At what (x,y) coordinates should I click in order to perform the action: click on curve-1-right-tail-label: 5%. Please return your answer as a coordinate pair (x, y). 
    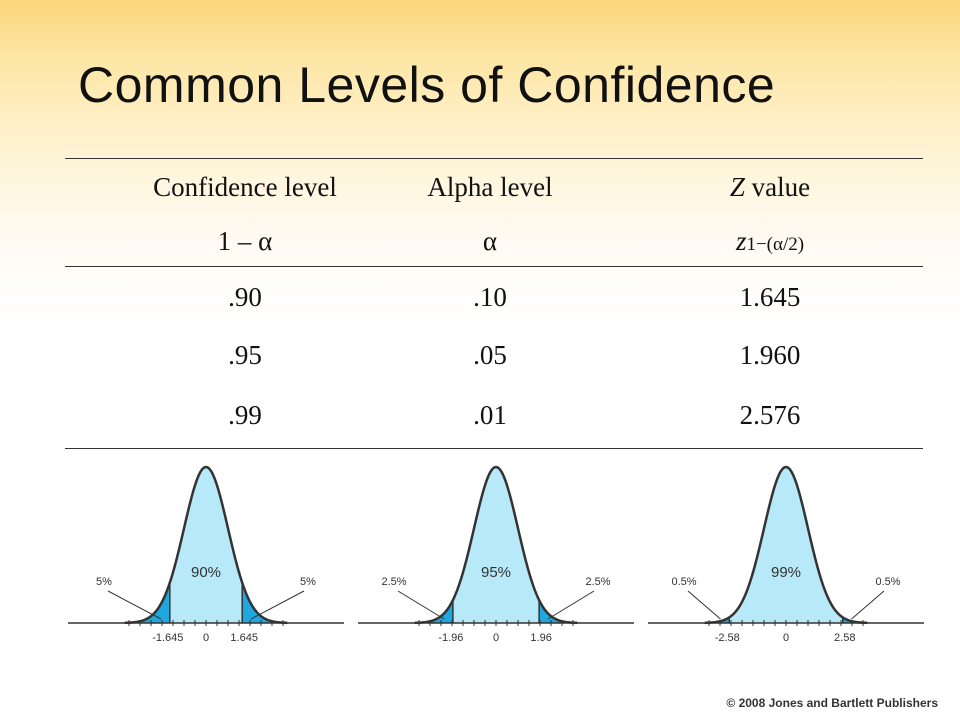
    Looking at the image, I should click on (308, 582).